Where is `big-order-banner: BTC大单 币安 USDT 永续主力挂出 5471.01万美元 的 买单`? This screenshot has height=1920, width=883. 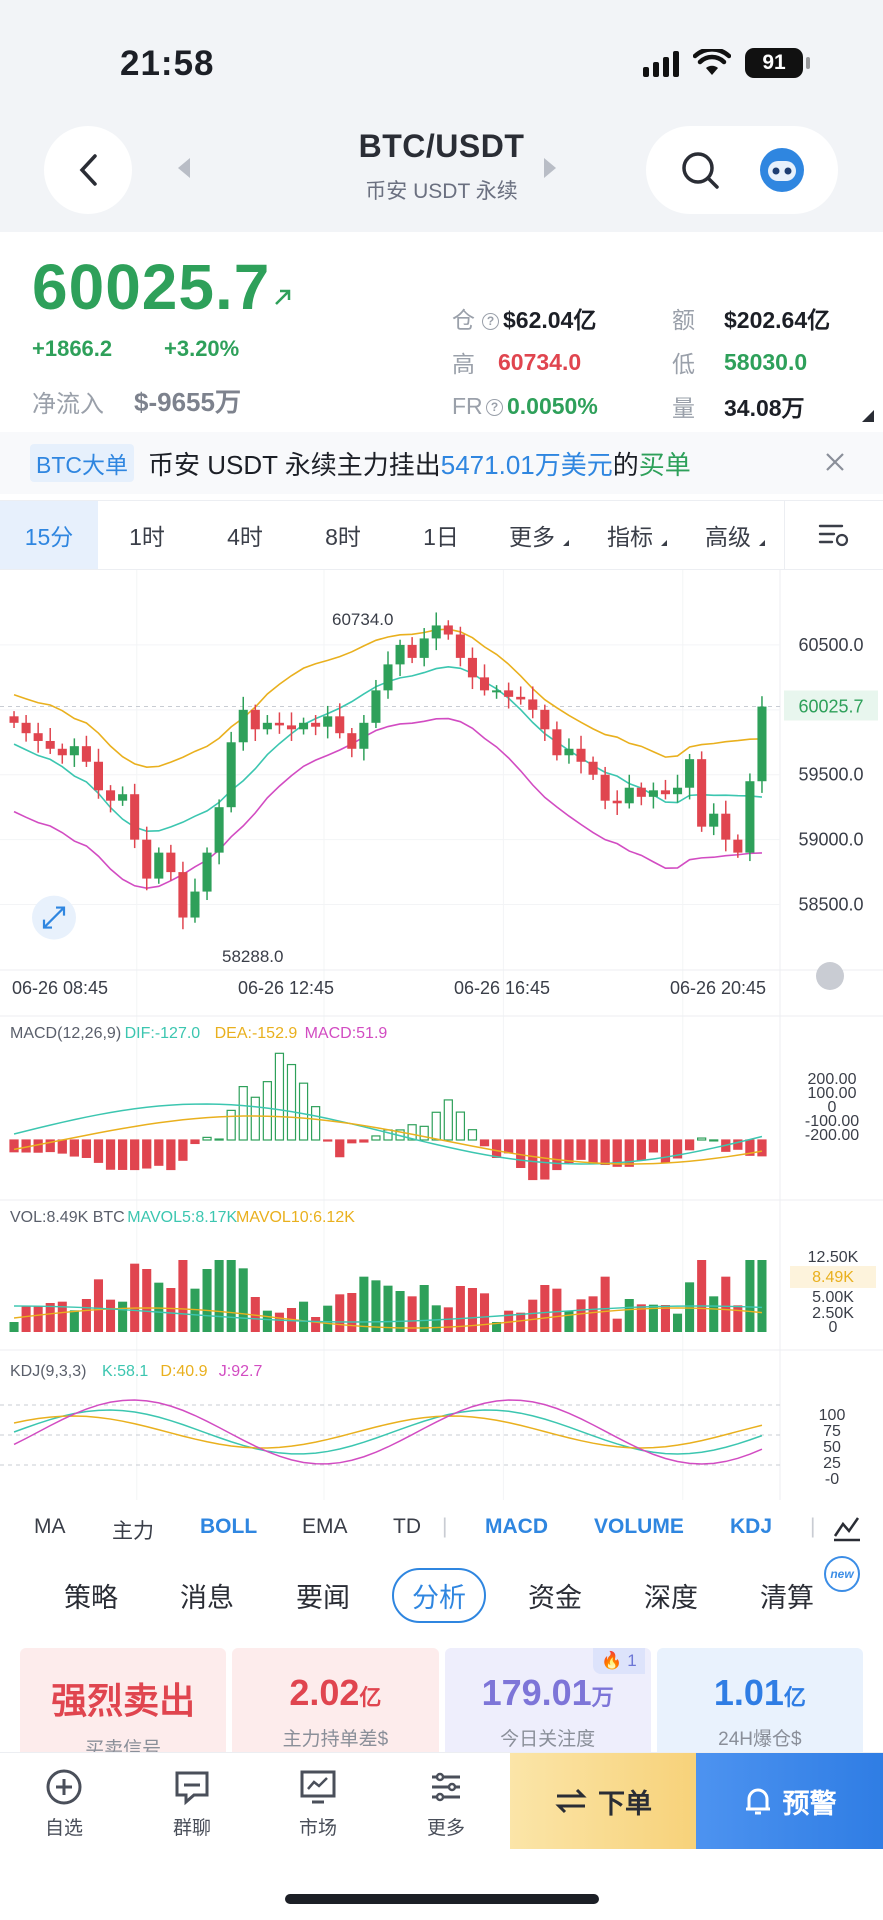
big-order-banner: BTC大单 币安 USDT 永续主力挂出 5471.01万美元 的 买单 is located at coordinates (441, 463).